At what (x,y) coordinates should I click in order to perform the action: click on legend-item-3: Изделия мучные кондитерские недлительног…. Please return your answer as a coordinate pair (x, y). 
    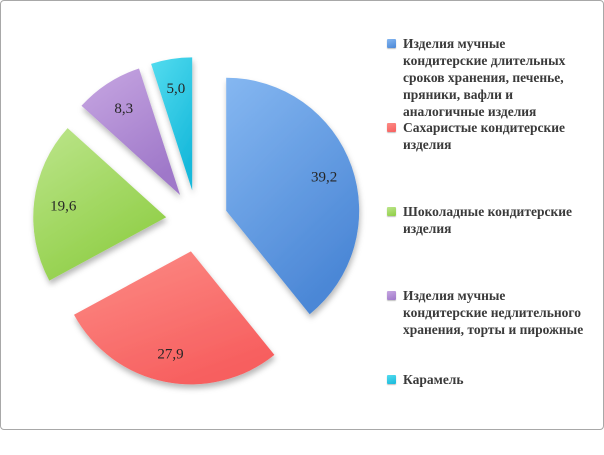
    Looking at the image, I should click on (488, 329).